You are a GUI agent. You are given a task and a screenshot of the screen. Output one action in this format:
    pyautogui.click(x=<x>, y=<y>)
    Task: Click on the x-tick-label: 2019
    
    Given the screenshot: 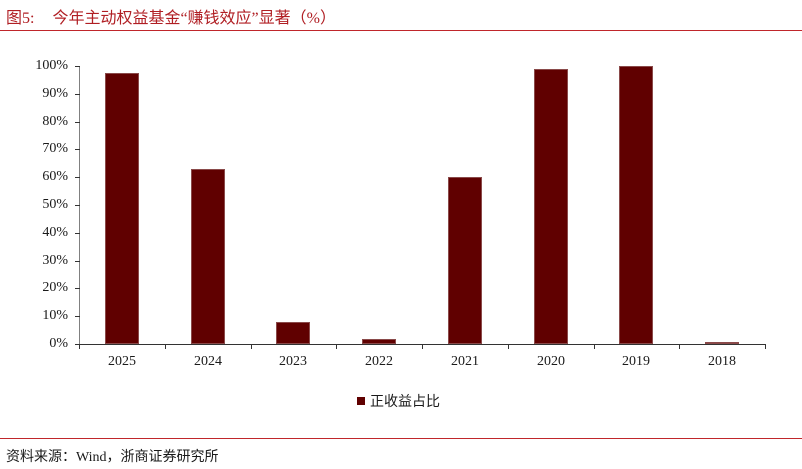 What is the action you would take?
    pyautogui.click(x=636, y=361)
    